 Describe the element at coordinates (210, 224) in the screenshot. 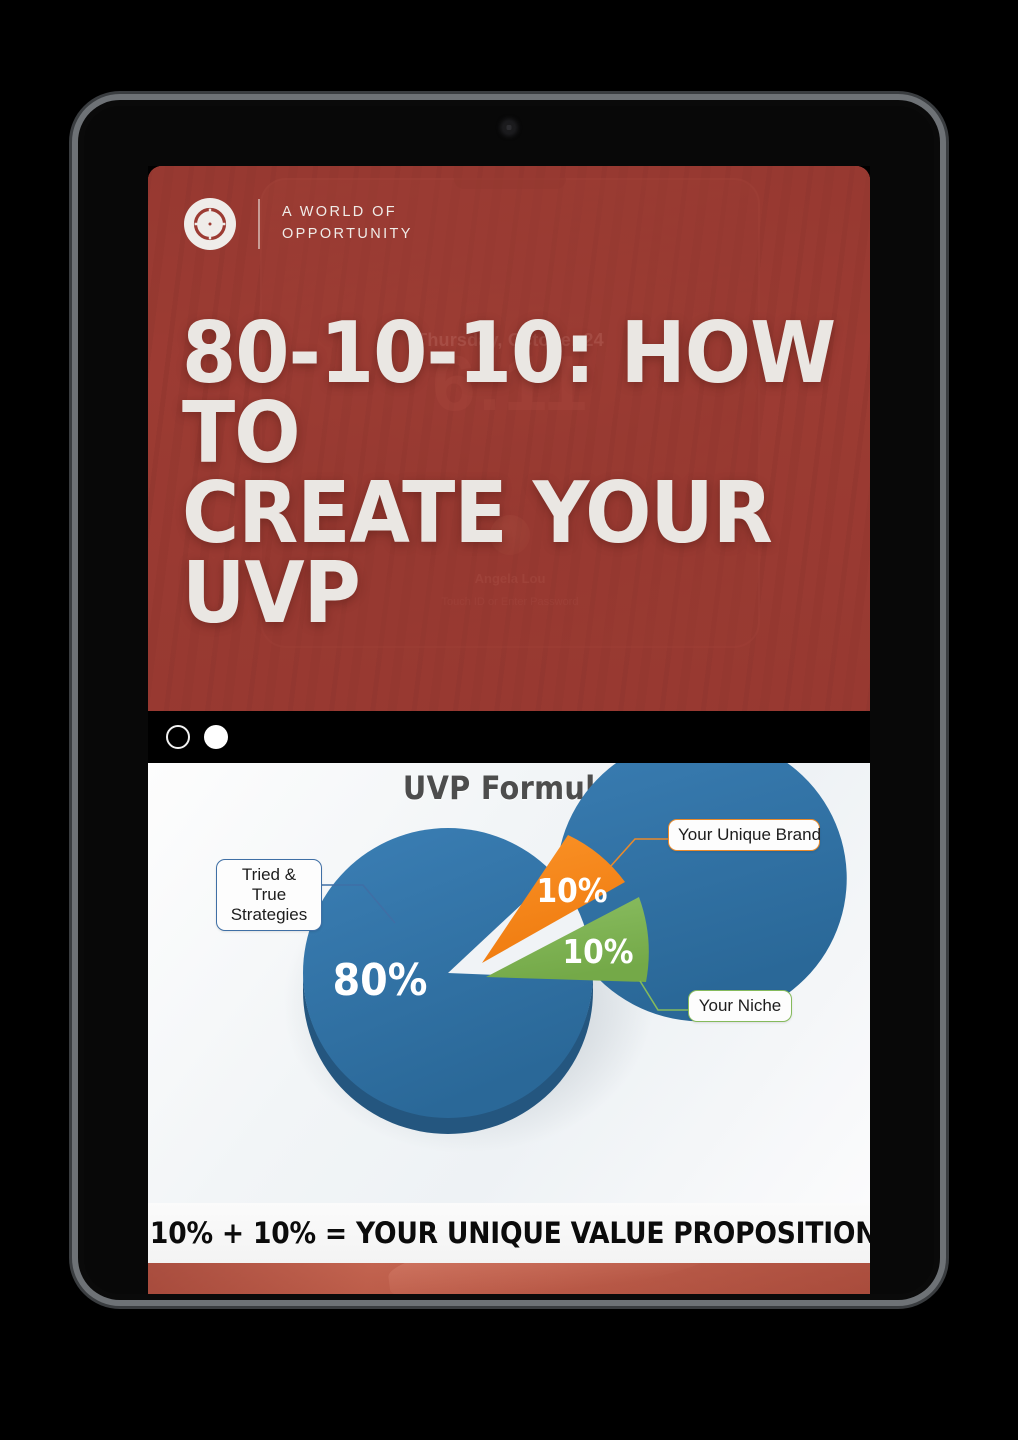

I see `compass-icon` at that location.